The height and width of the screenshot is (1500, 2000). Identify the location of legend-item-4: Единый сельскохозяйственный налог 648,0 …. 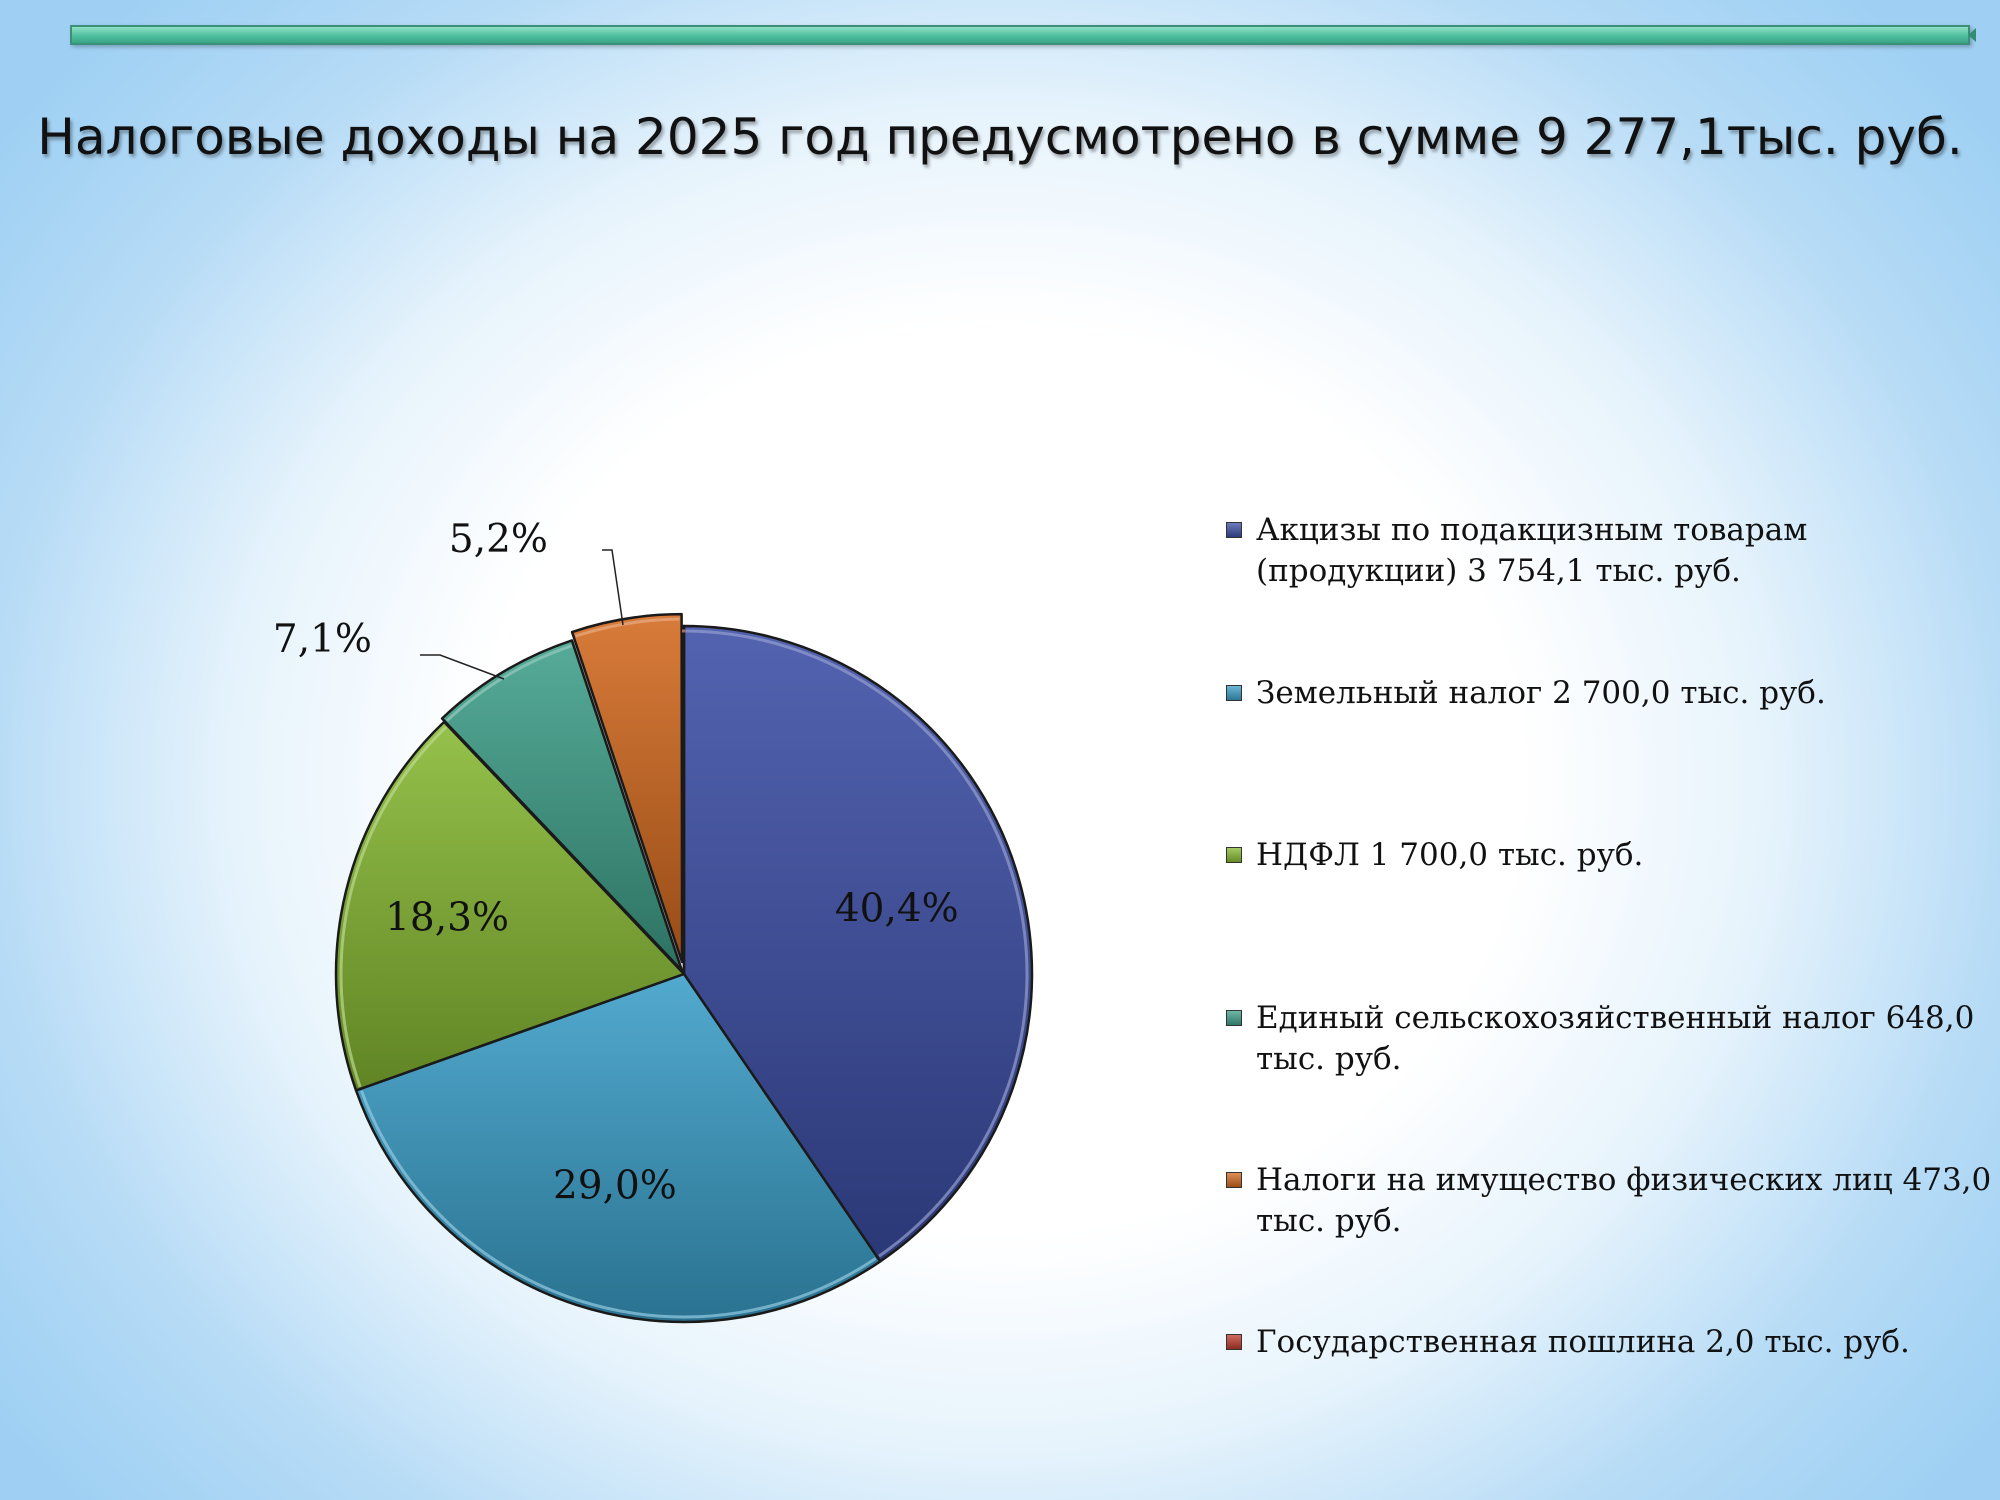
(1607, 1039).